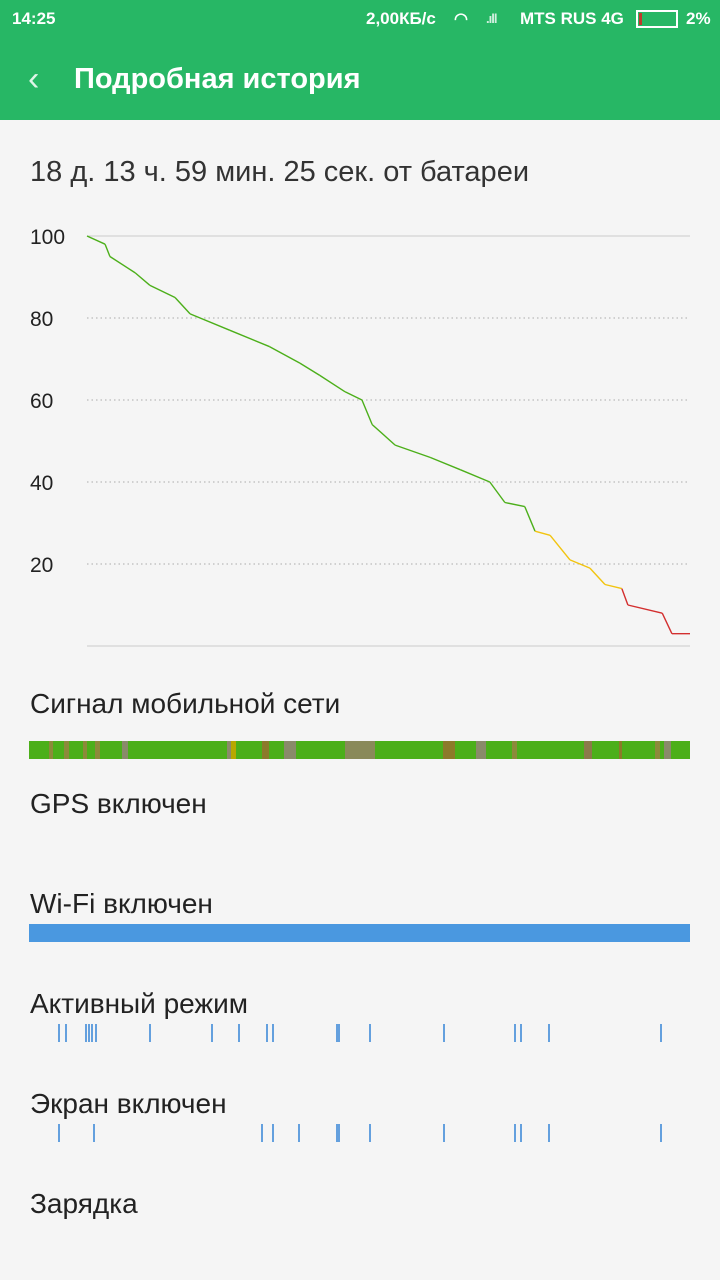  I want to click on battery-icon, so click(657, 18).